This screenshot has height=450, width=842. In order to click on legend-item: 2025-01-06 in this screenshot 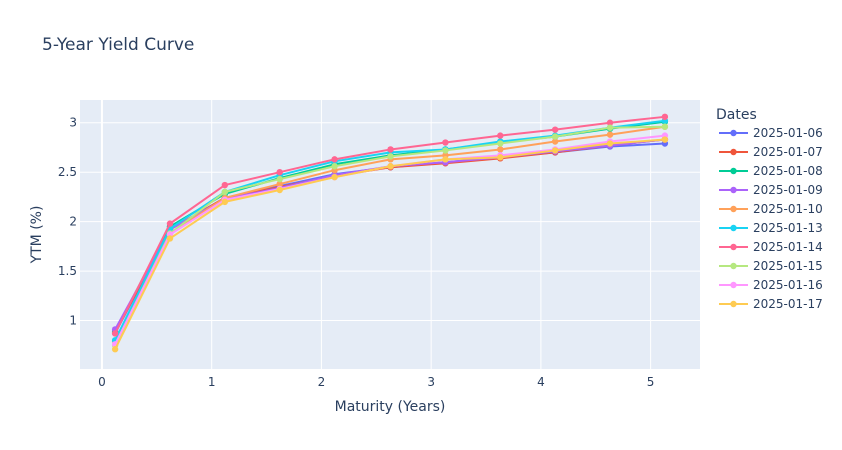, I will do `click(771, 133)`.